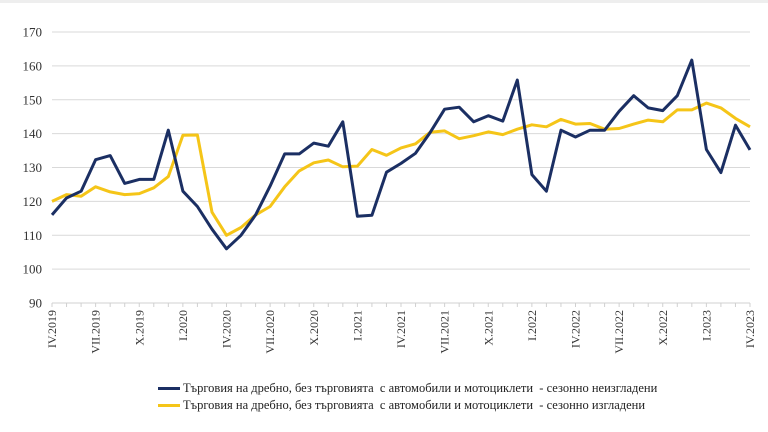 This screenshot has width=768, height=432. I want to click on x-tick-label: IV.2023, so click(750, 329).